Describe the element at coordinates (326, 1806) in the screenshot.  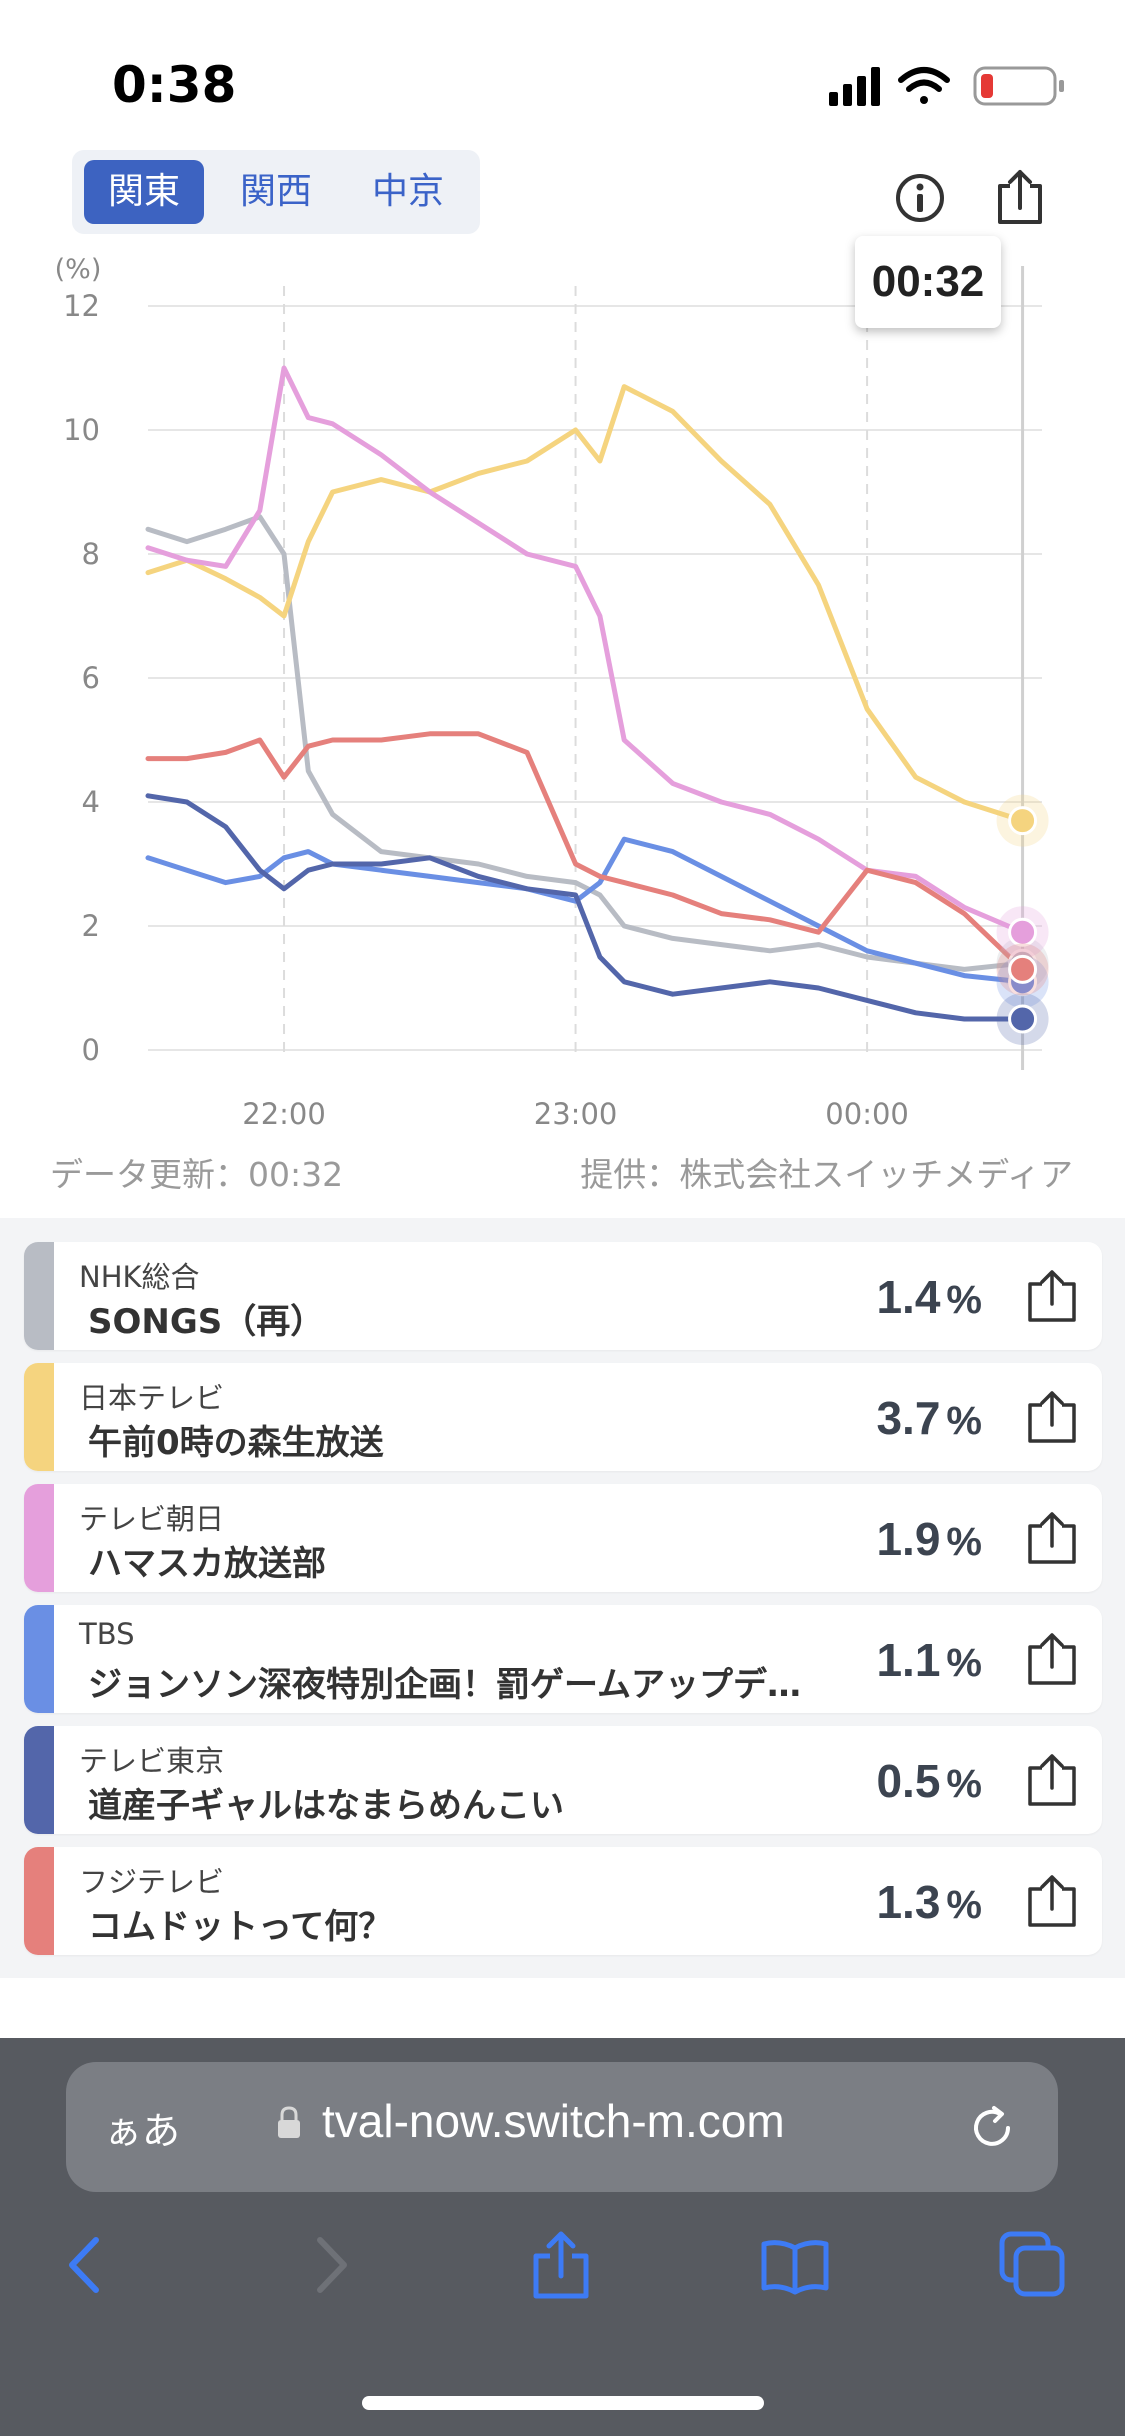
I see `program-title: 道産子ギャルはなまらめんこい` at that location.